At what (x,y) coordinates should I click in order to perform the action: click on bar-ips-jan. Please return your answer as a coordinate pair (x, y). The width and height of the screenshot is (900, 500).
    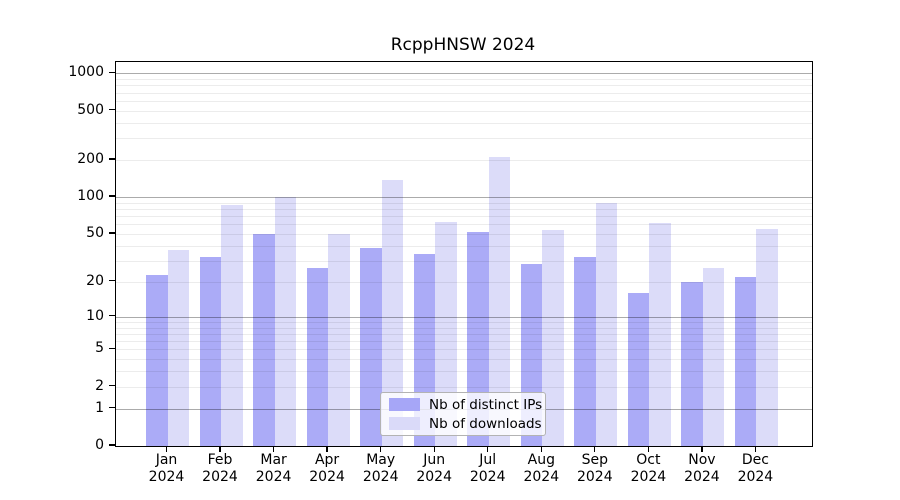
    Looking at the image, I should click on (157, 360).